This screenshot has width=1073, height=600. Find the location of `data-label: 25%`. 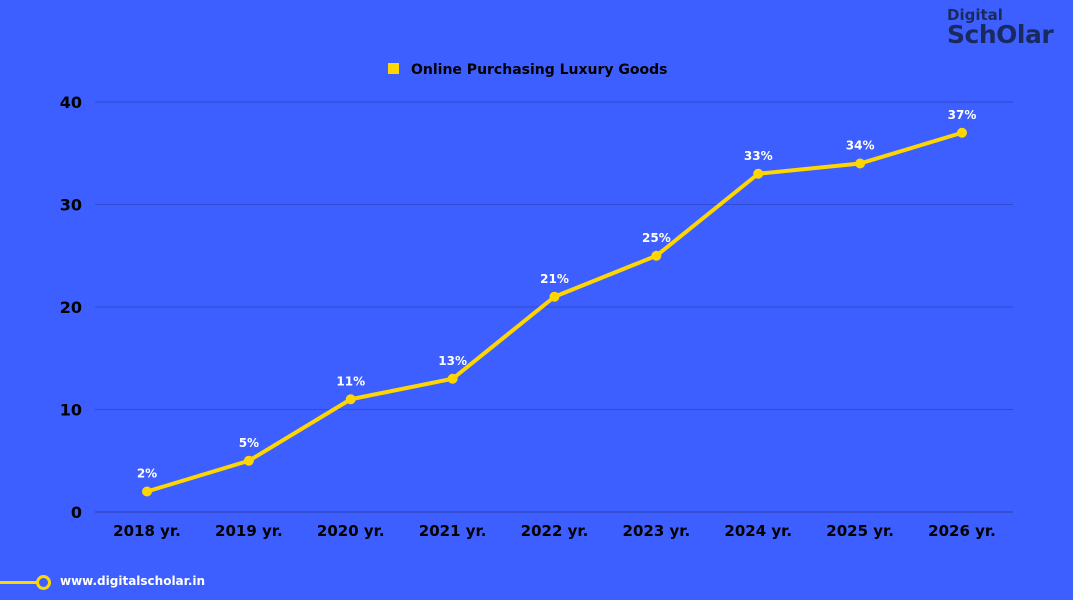

data-label: 25% is located at coordinates (656, 238).